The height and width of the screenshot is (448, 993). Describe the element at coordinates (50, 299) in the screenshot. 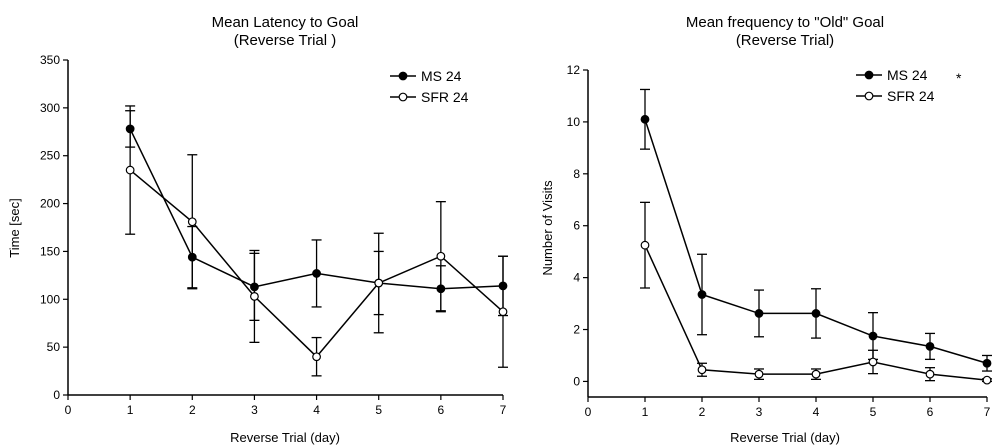

I see `y-tick-label: 100` at that location.